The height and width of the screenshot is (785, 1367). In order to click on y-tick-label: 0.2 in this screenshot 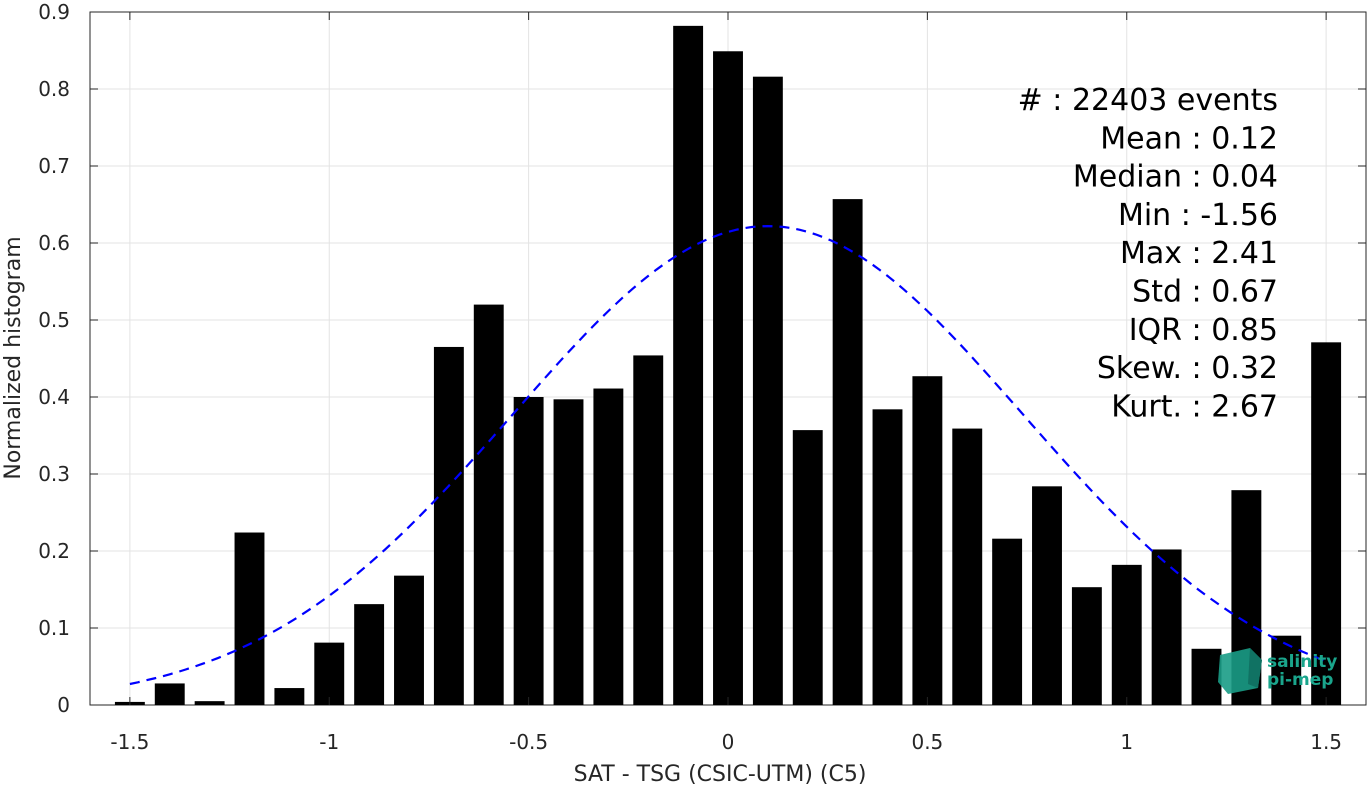, I will do `click(54, 551)`.